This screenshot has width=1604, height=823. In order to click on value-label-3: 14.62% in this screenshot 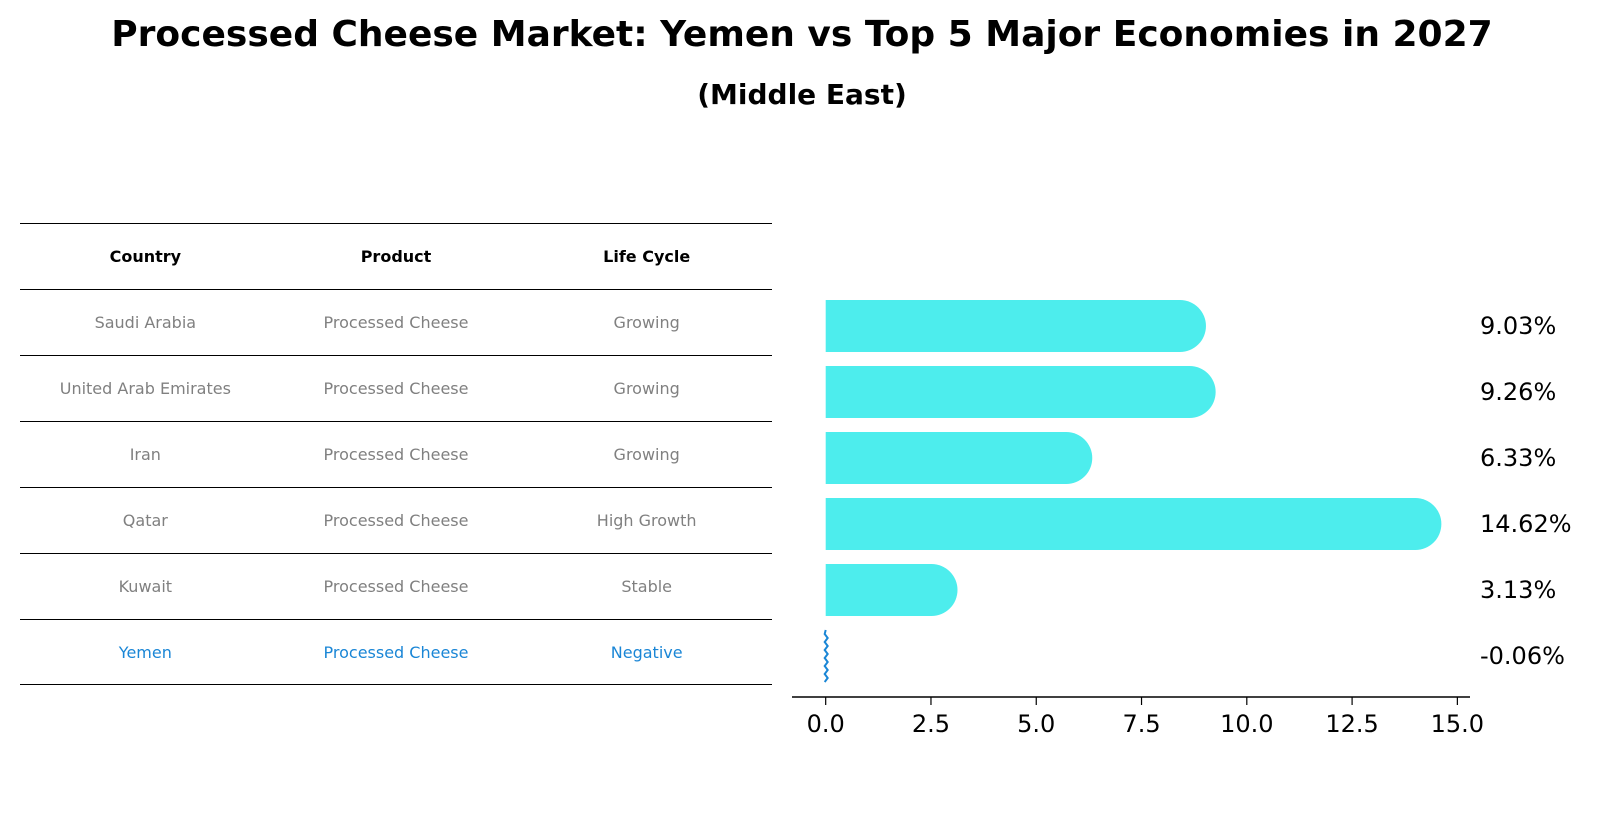, I will do `click(1526, 524)`.